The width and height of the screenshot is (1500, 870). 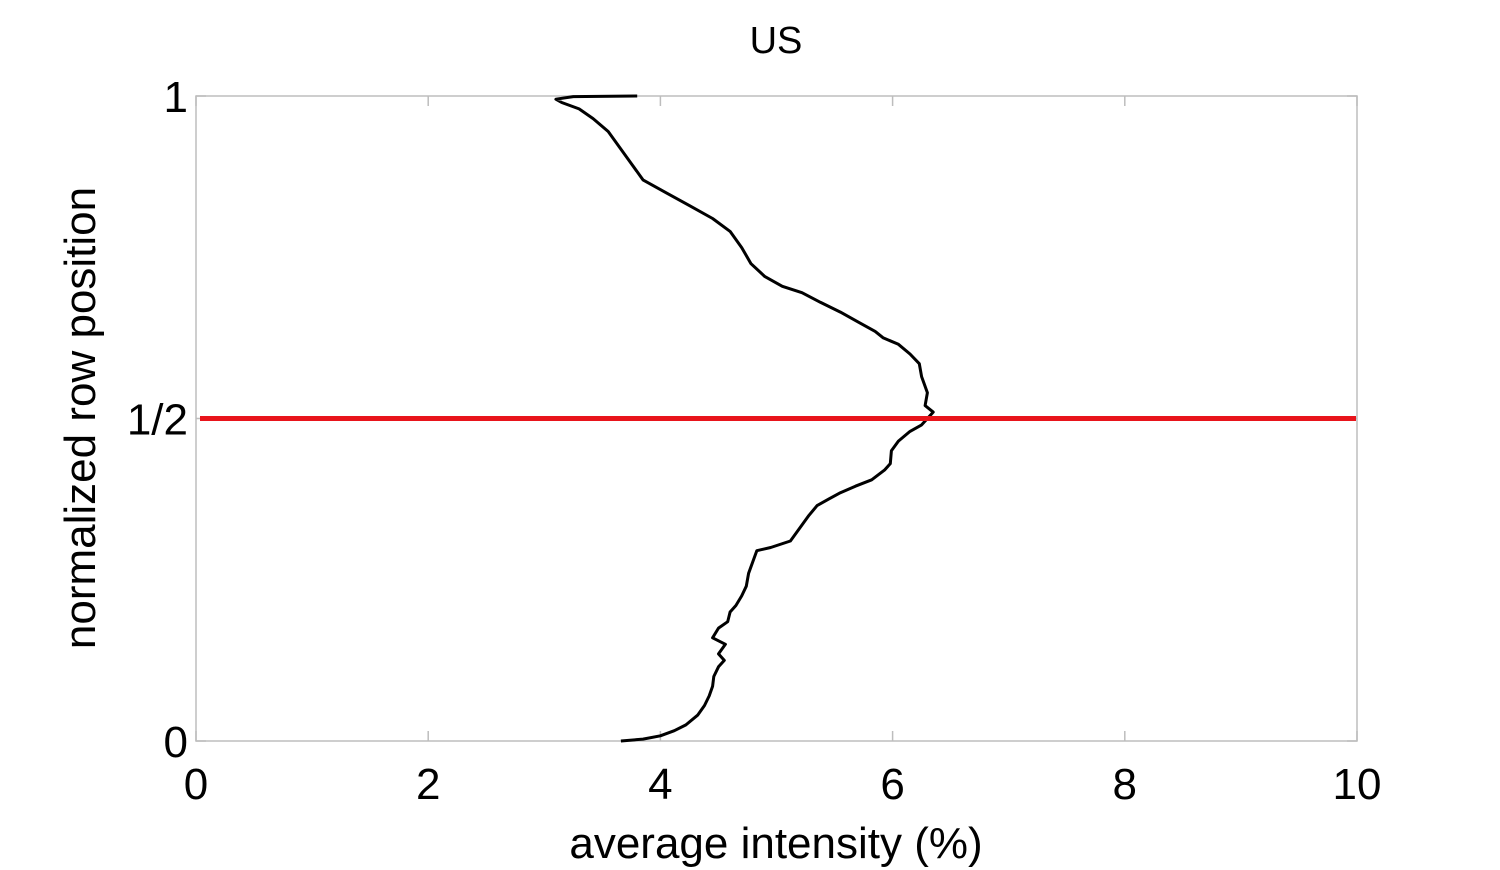 I want to click on x-tick-label-2: 2, so click(x=428, y=784).